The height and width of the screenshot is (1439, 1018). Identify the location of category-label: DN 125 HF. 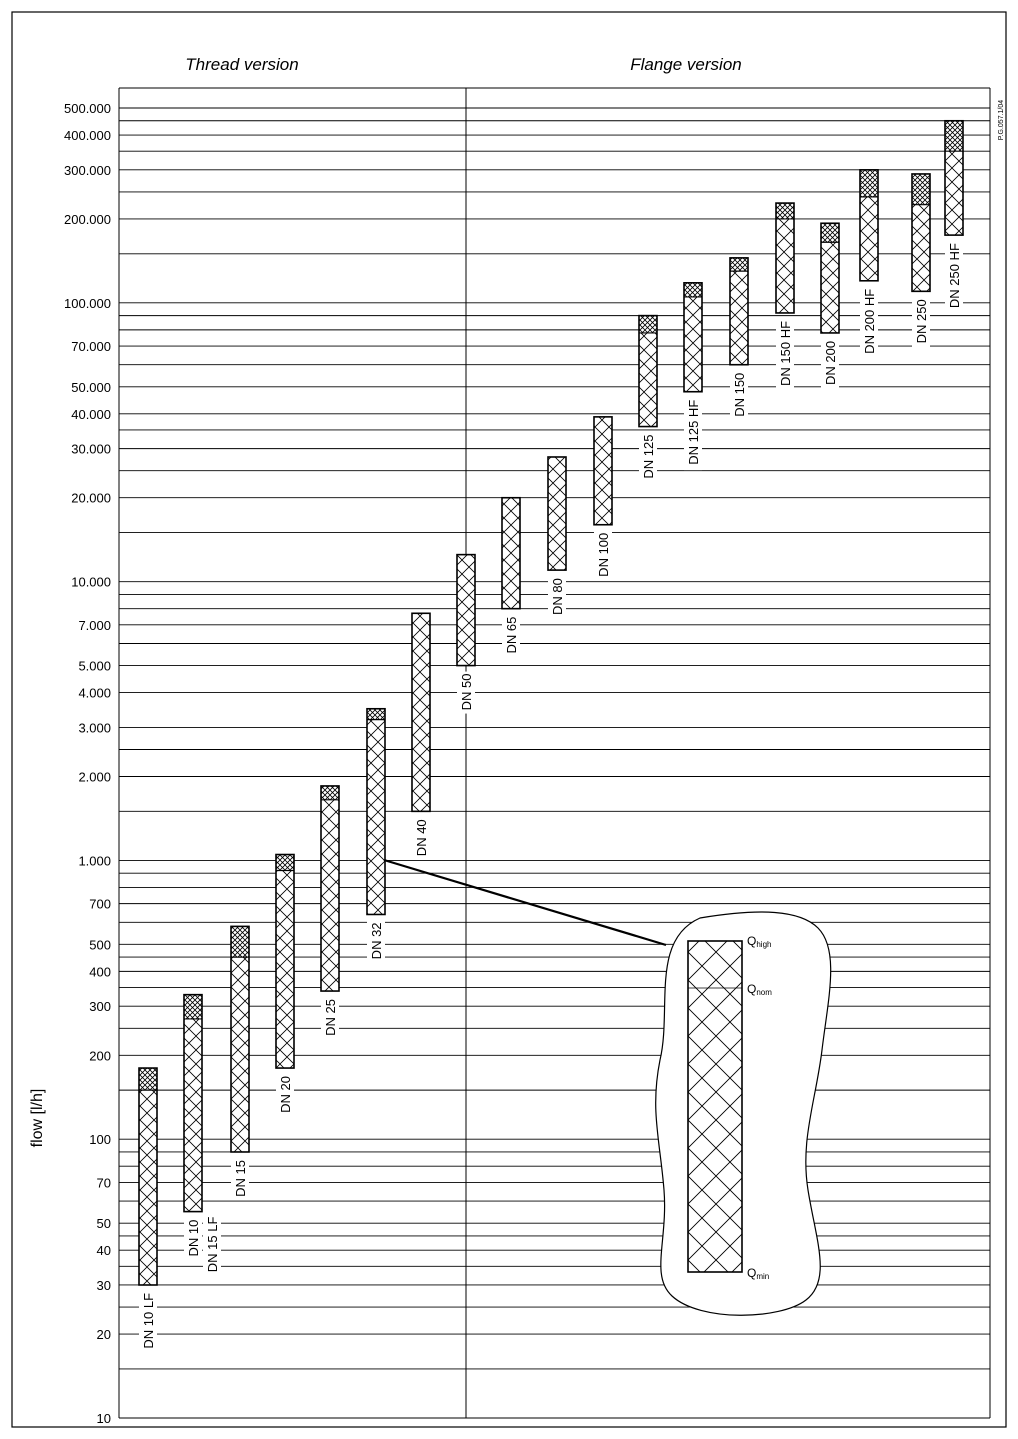
(693, 434).